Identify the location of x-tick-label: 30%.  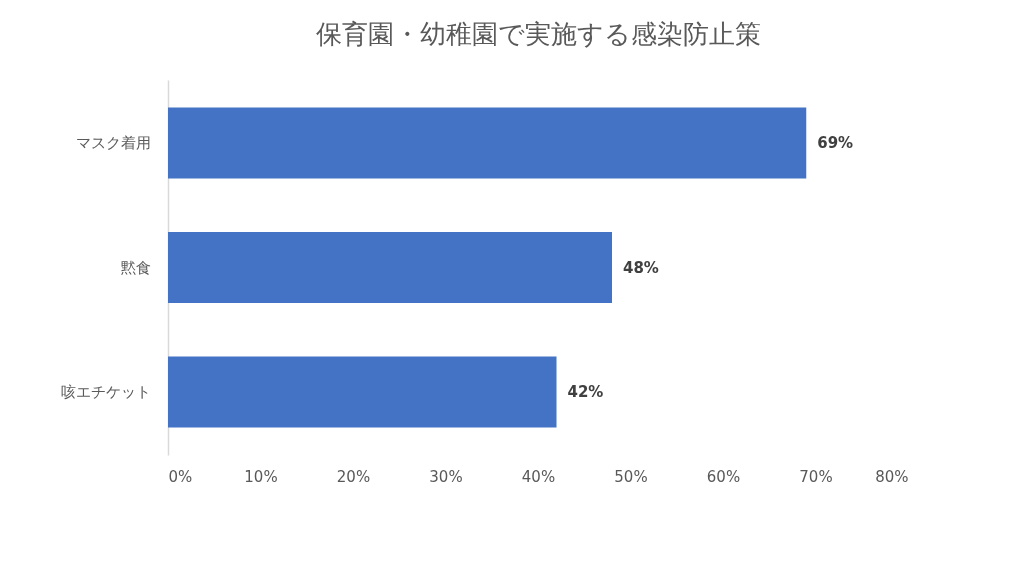
(446, 476).